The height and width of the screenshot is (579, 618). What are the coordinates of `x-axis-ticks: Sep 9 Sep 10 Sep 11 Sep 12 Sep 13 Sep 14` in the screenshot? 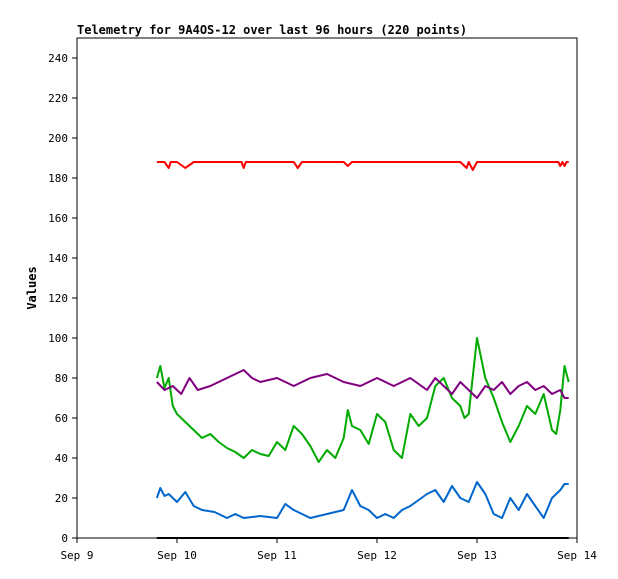 It's located at (328, 550).